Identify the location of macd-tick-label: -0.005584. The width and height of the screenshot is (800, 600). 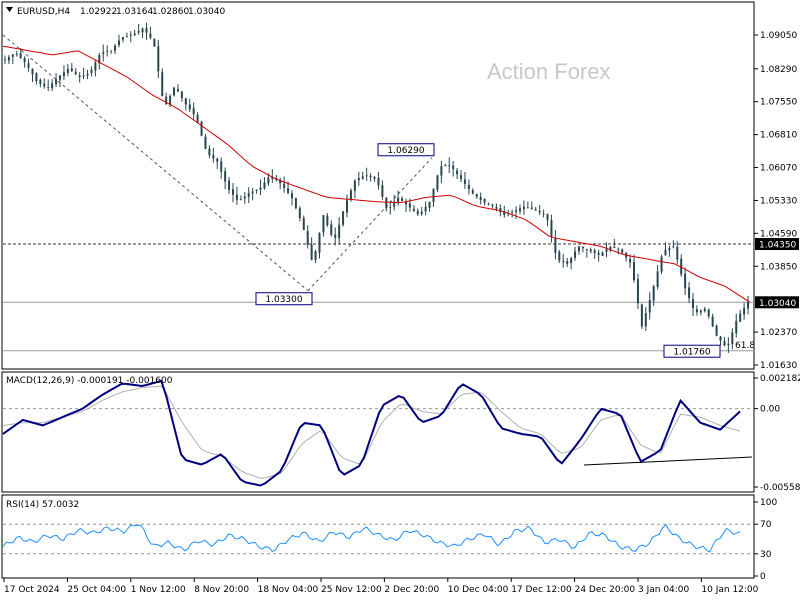
(780, 488).